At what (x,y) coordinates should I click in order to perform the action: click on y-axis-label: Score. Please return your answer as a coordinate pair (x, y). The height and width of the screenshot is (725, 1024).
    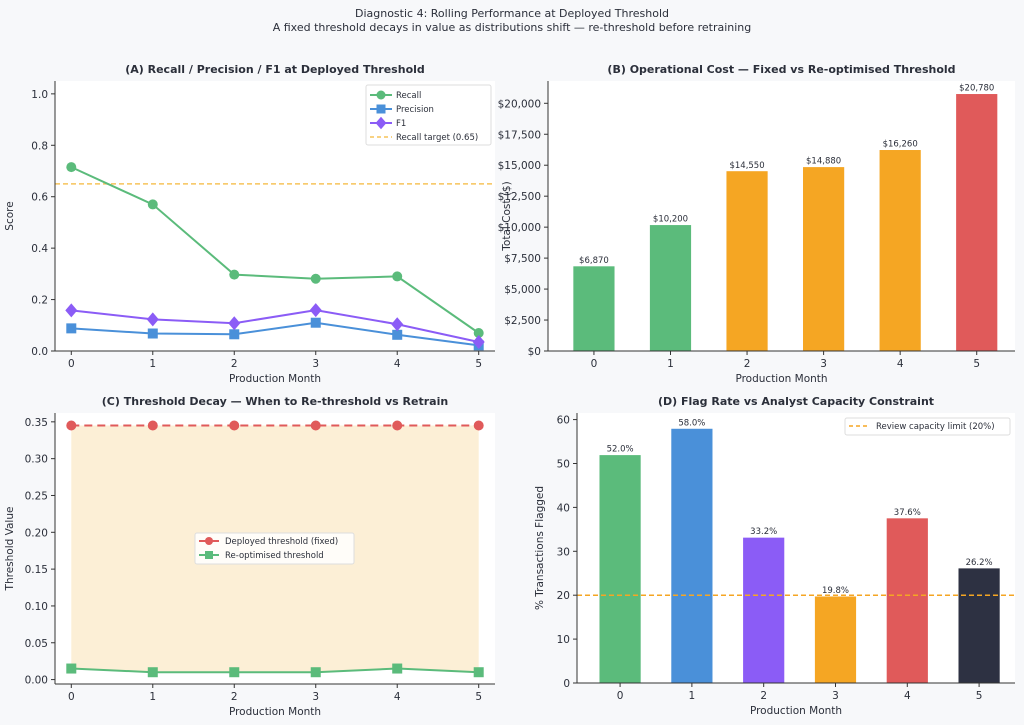
    Looking at the image, I should click on (10, 215).